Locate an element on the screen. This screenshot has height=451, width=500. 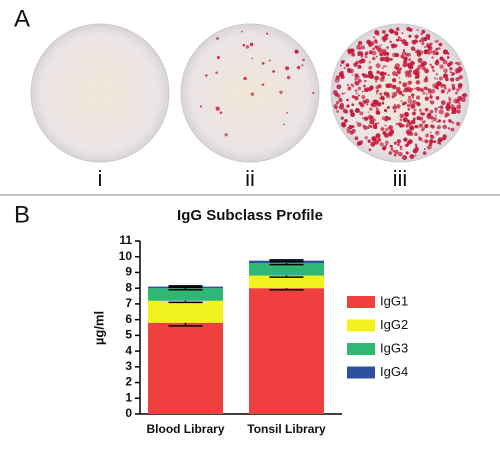
x-tick-label: Blood Library is located at coordinates (185, 429).